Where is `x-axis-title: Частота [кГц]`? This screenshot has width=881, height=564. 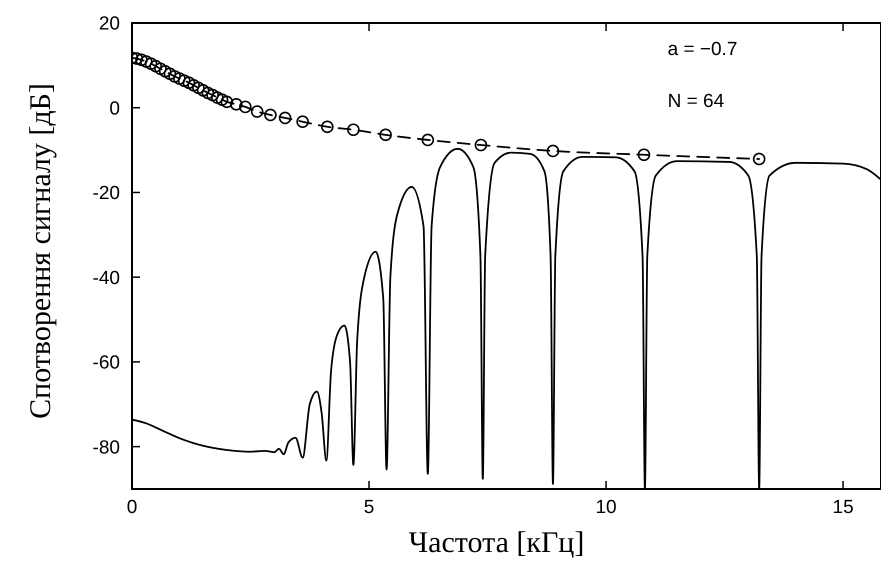 x-axis-title: Частота [кГц] is located at coordinates (496, 542).